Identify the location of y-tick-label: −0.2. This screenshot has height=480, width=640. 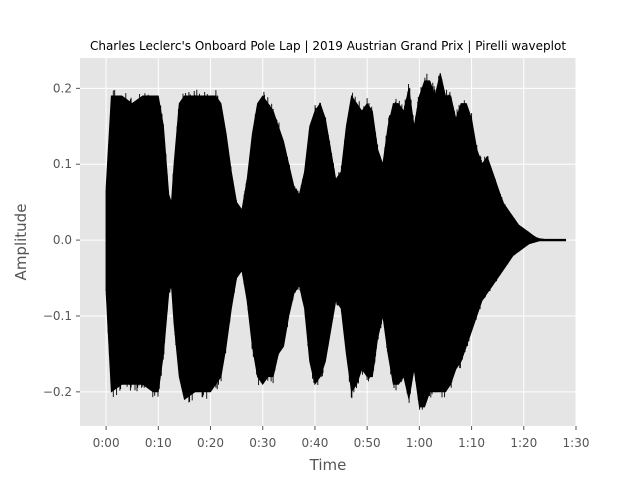
(57, 392).